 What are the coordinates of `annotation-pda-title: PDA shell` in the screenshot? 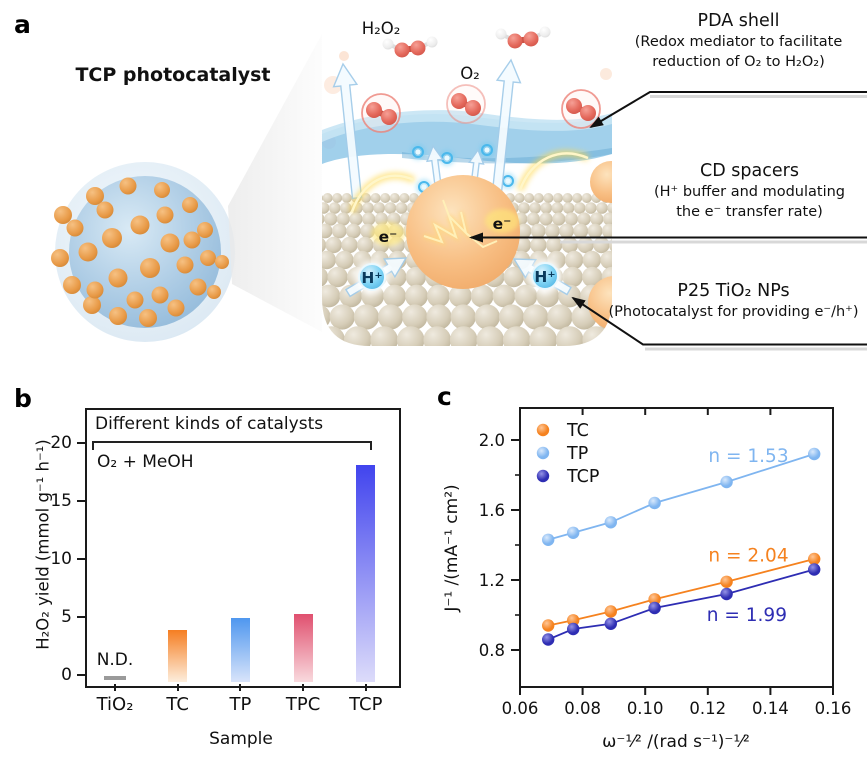 It's located at (738, 21).